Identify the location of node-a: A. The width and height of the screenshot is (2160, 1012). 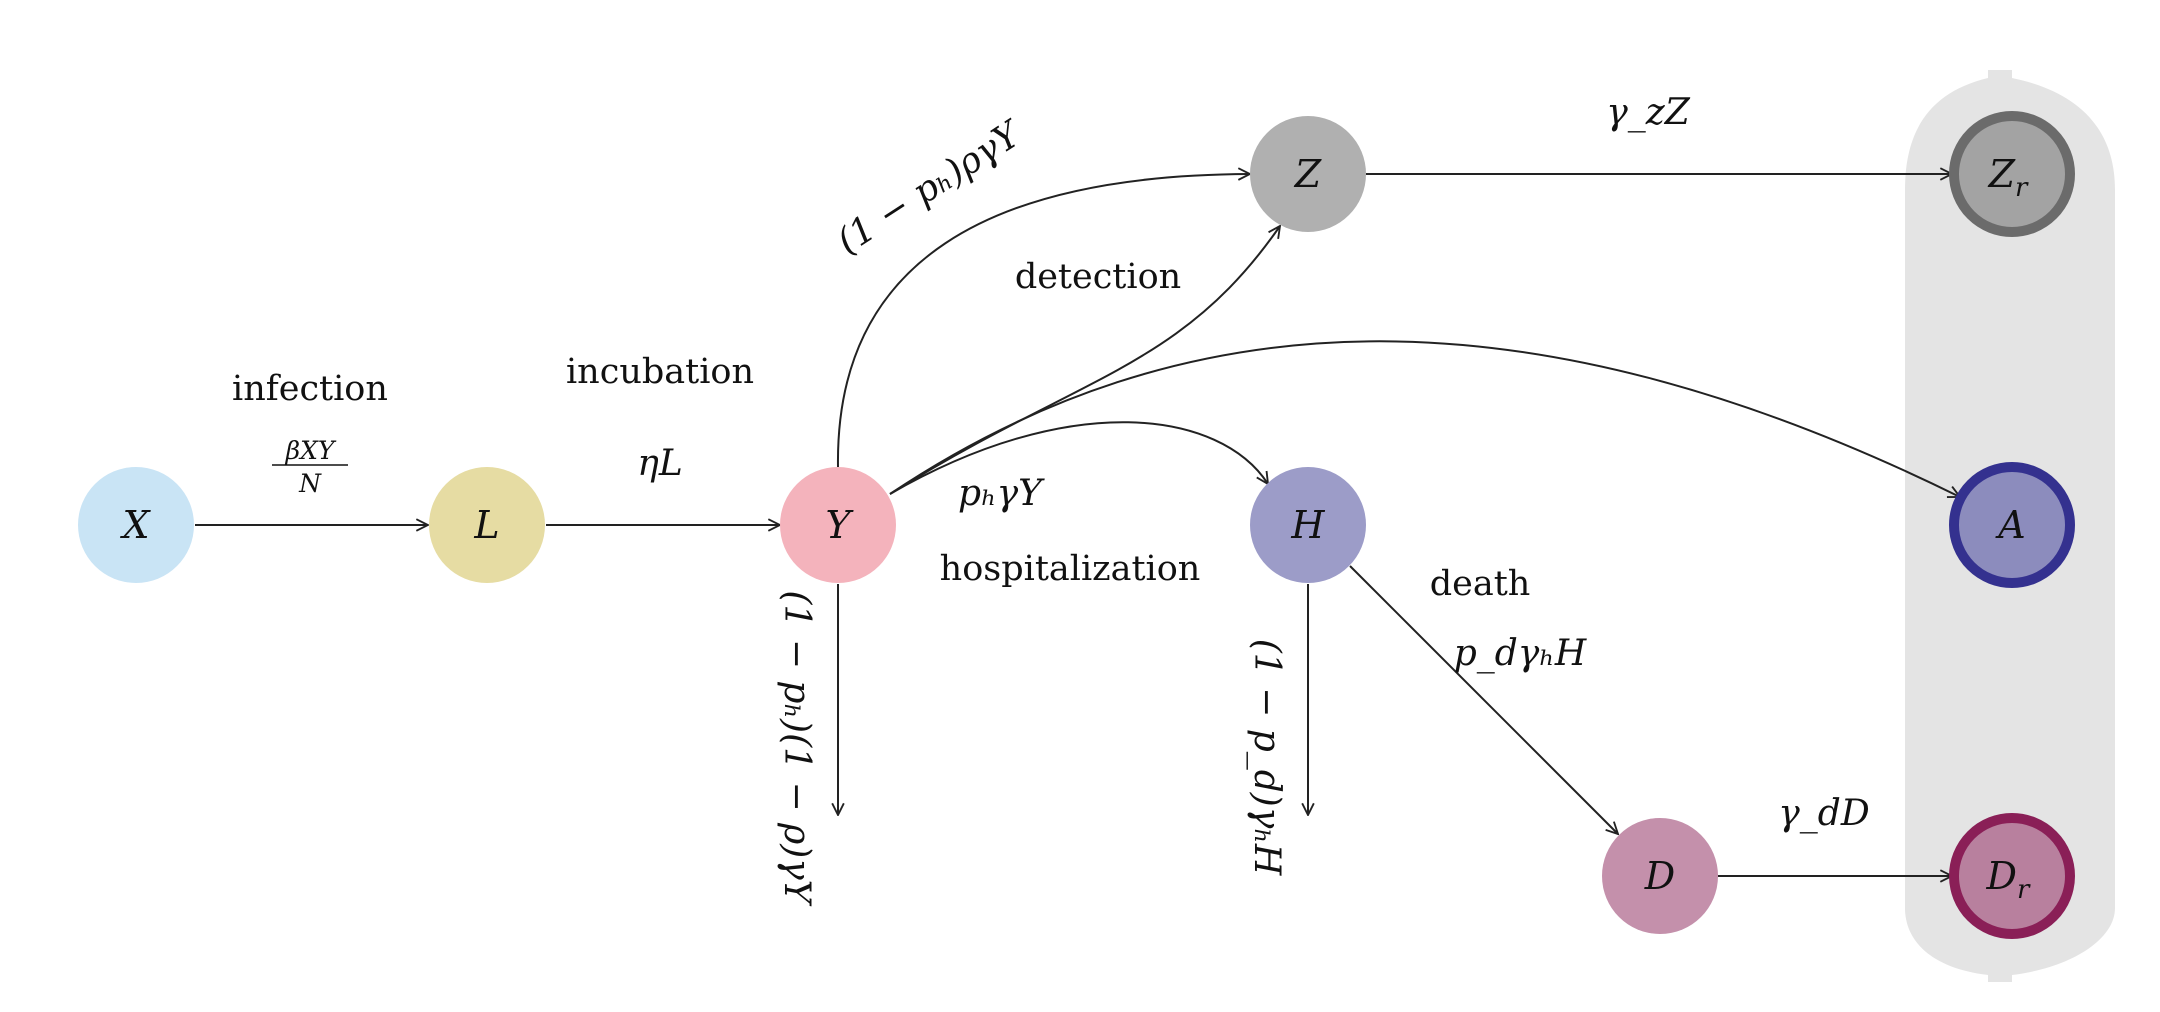
(2012, 525).